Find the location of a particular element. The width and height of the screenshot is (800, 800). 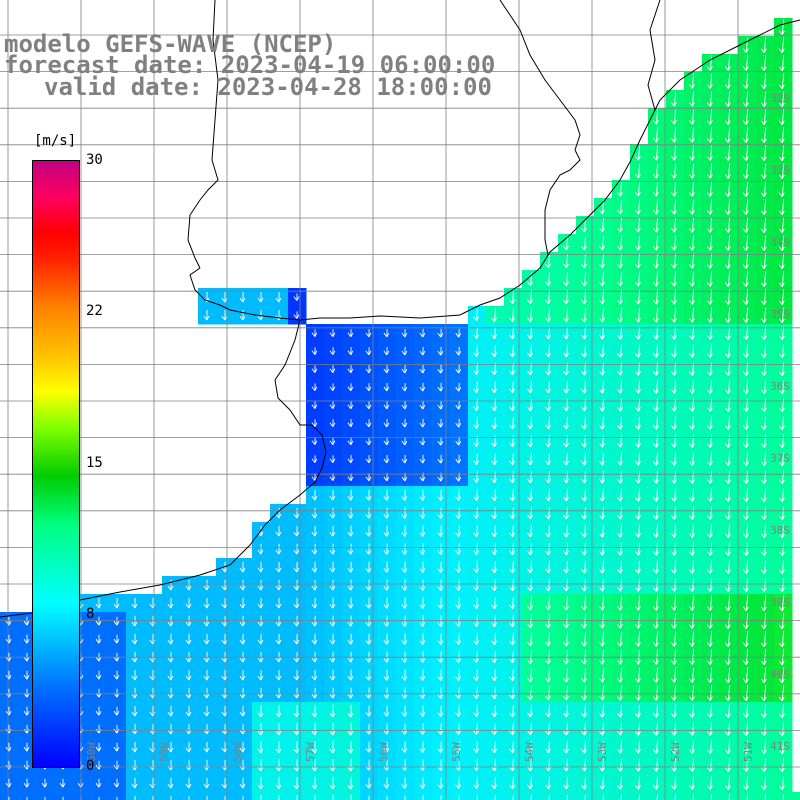

lat-label: 38S is located at coordinates (780, 530).